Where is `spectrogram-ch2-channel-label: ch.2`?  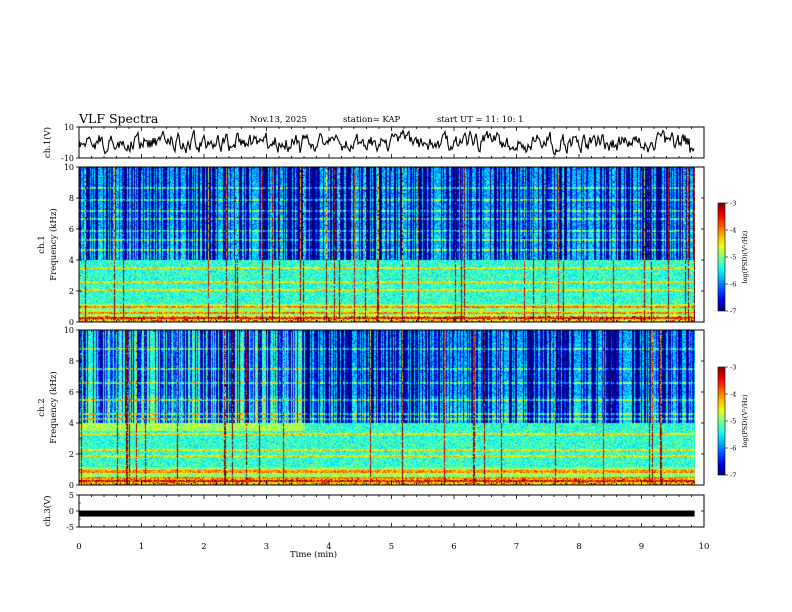
spectrogram-ch2-channel-label: ch.2 is located at coordinates (42, 407).